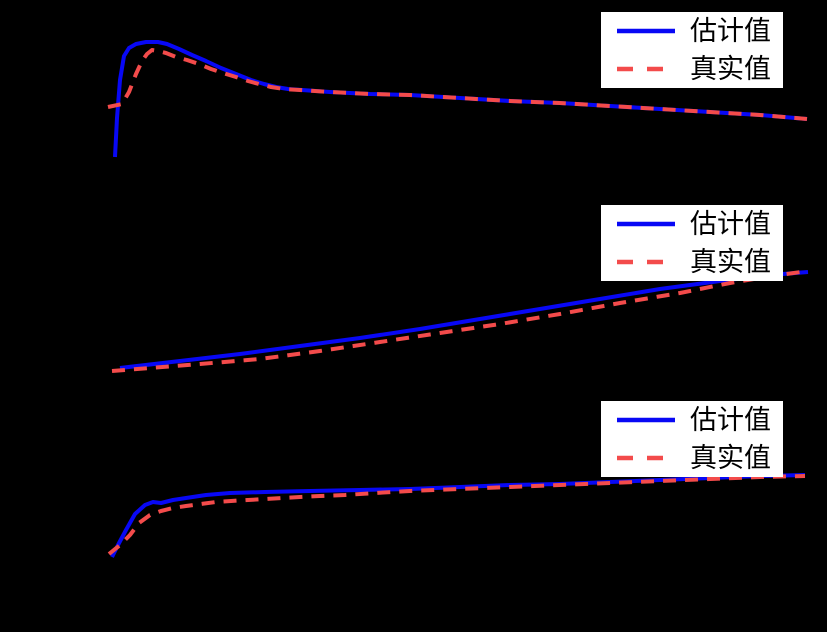 Image resolution: width=827 pixels, height=632 pixels. I want to click on chart2-lines, so click(460, 321).